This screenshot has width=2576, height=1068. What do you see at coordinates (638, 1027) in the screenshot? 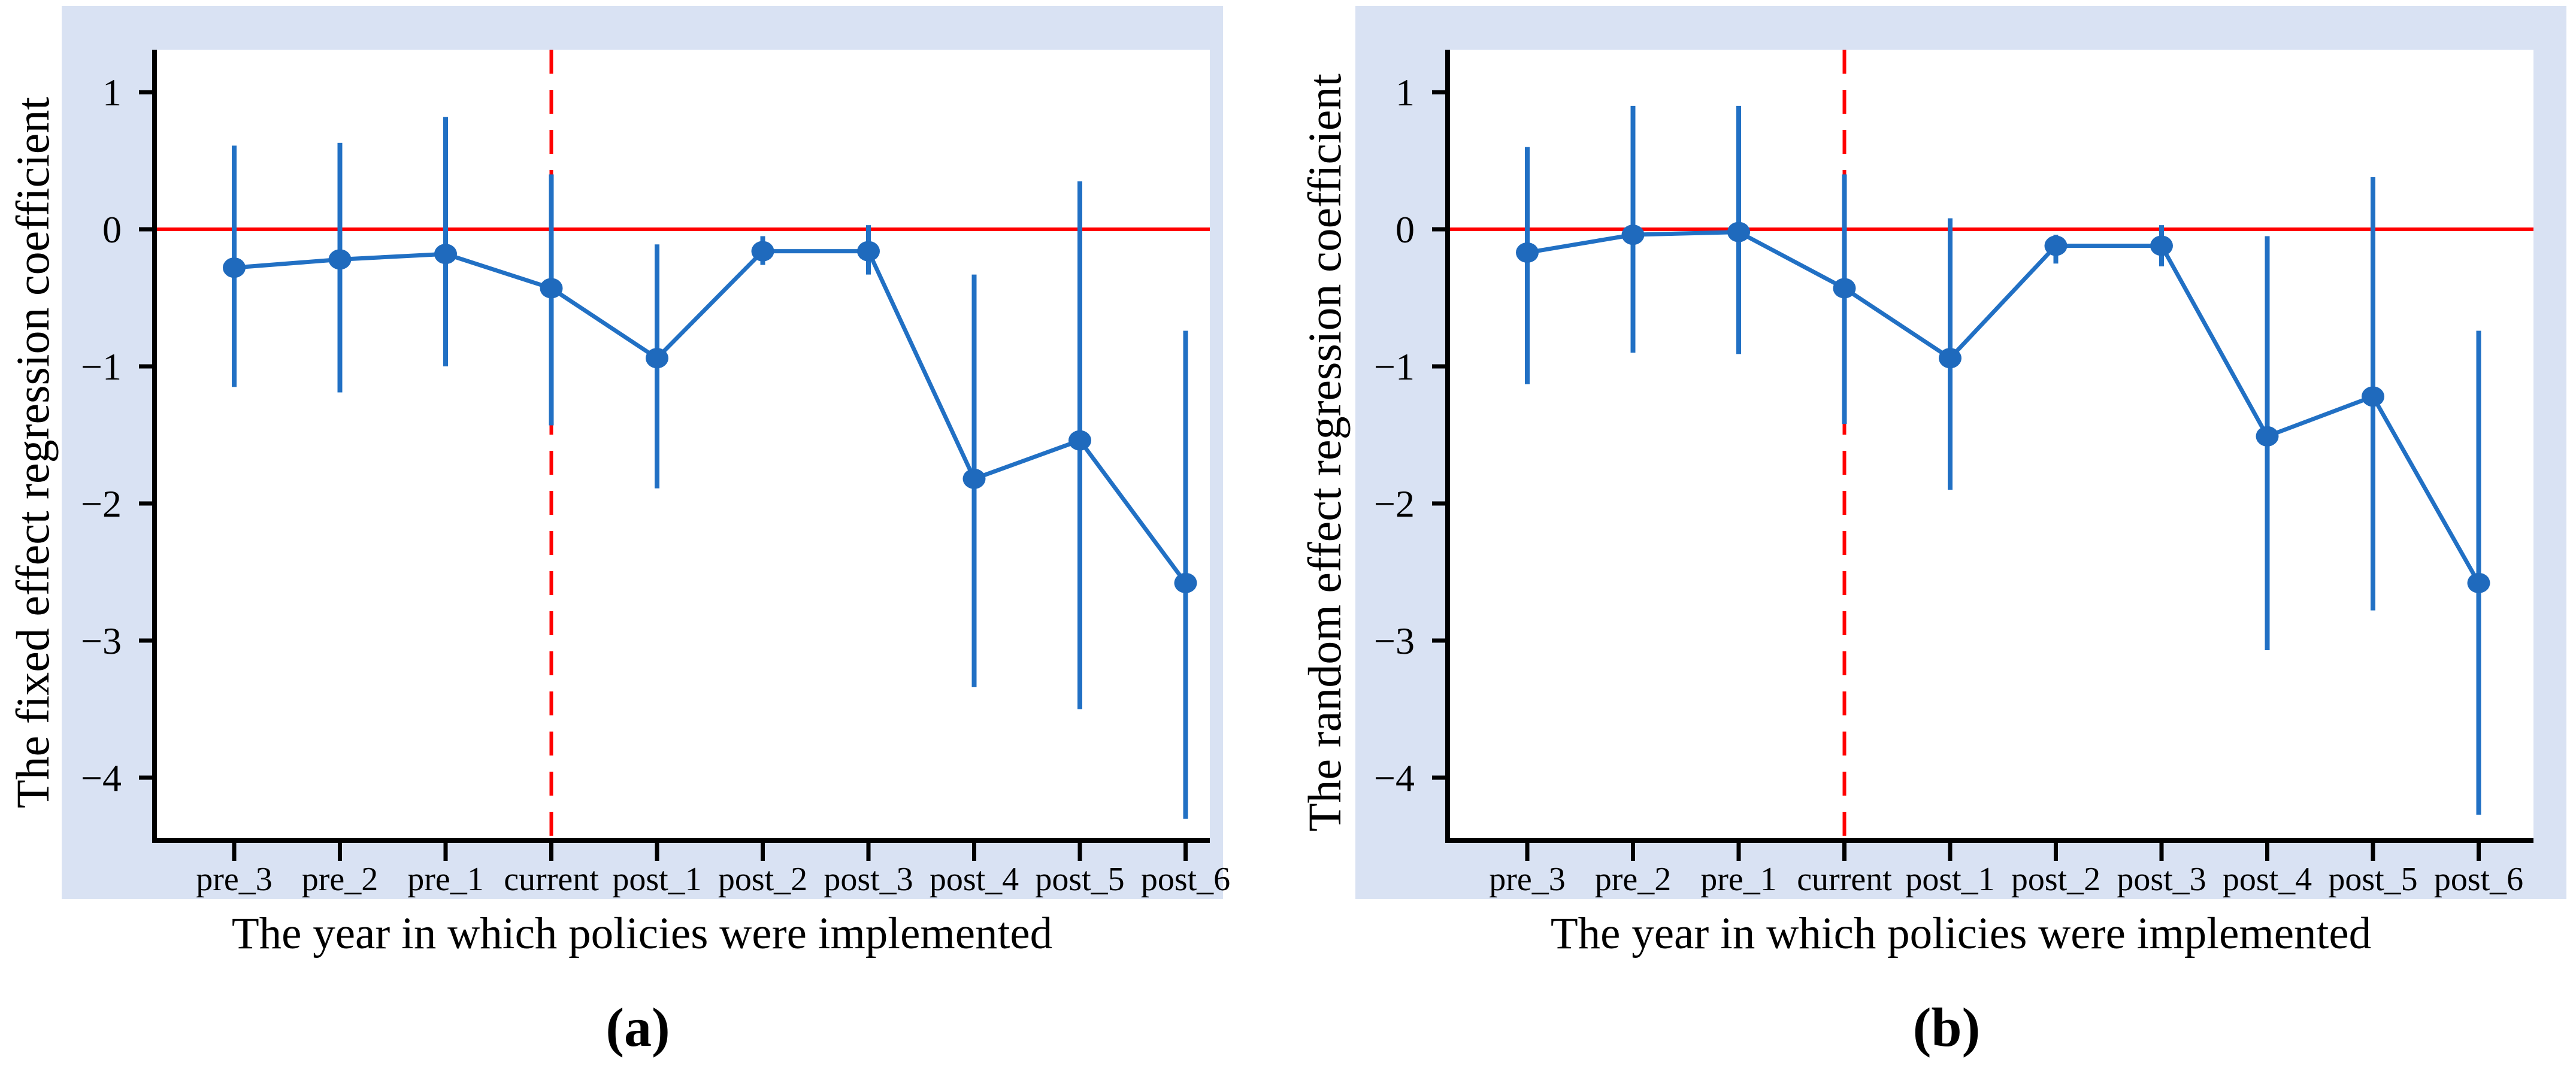
I see `panel-caption-a: (a)` at bounding box center [638, 1027].